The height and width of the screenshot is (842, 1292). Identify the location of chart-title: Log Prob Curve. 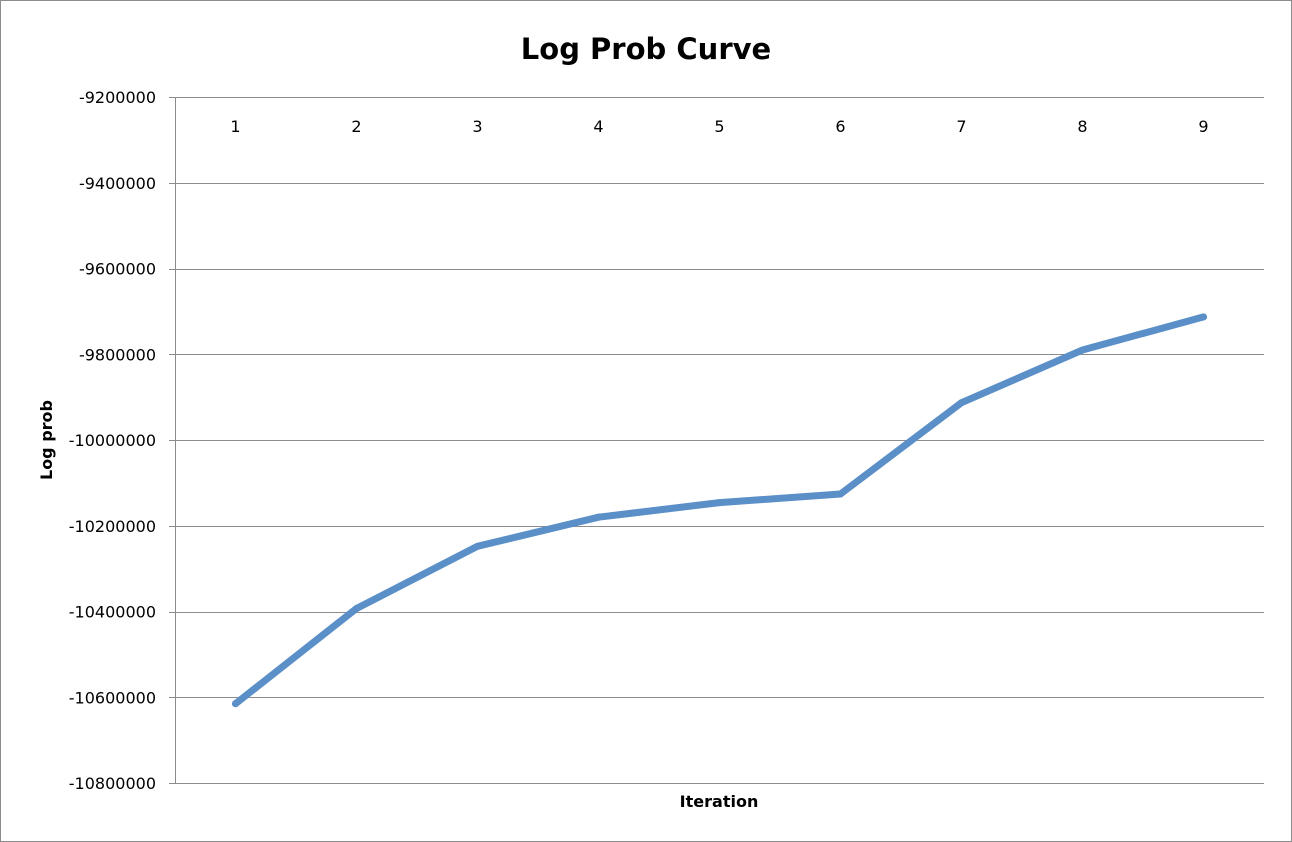
(646, 49).